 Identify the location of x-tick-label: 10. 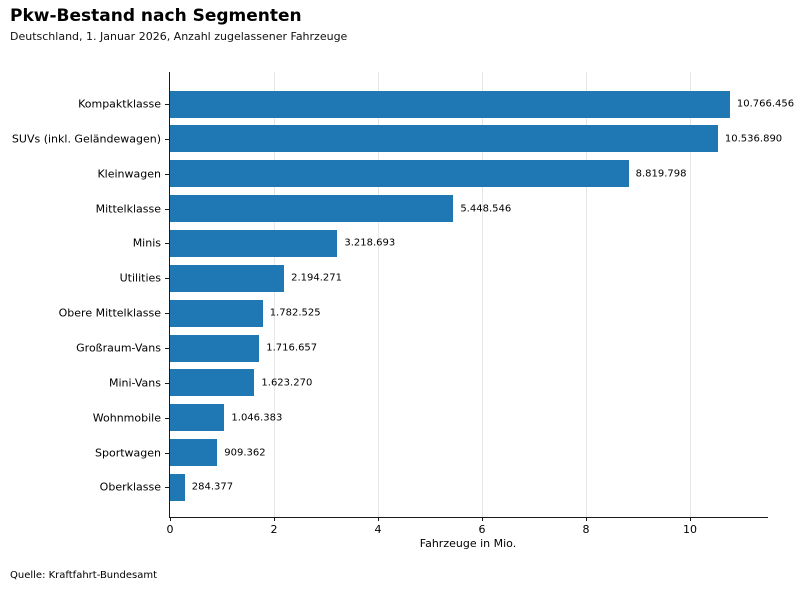
(690, 529).